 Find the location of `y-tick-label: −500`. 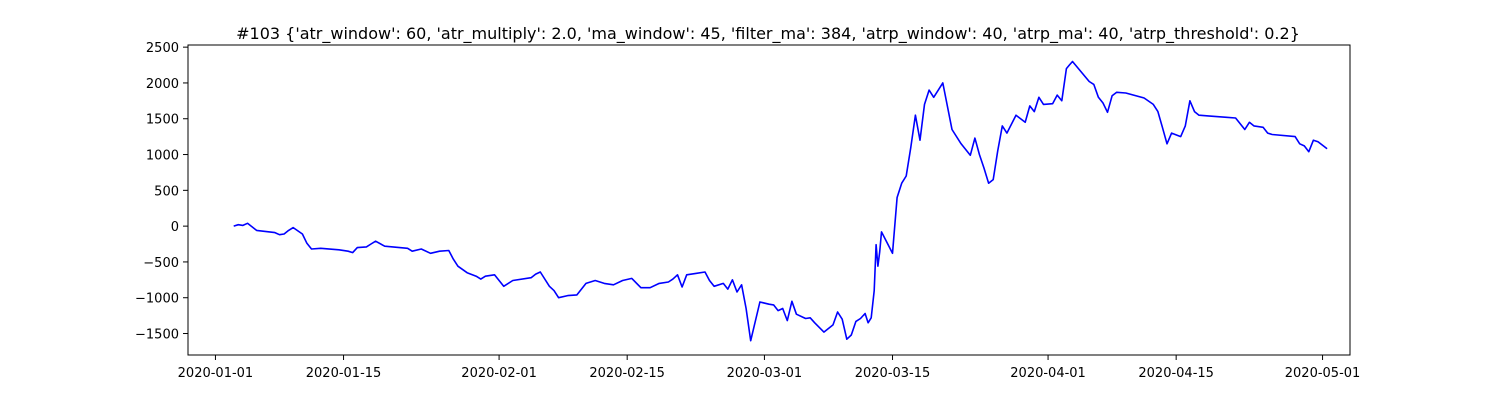

y-tick-label: −500 is located at coordinates (161, 263).